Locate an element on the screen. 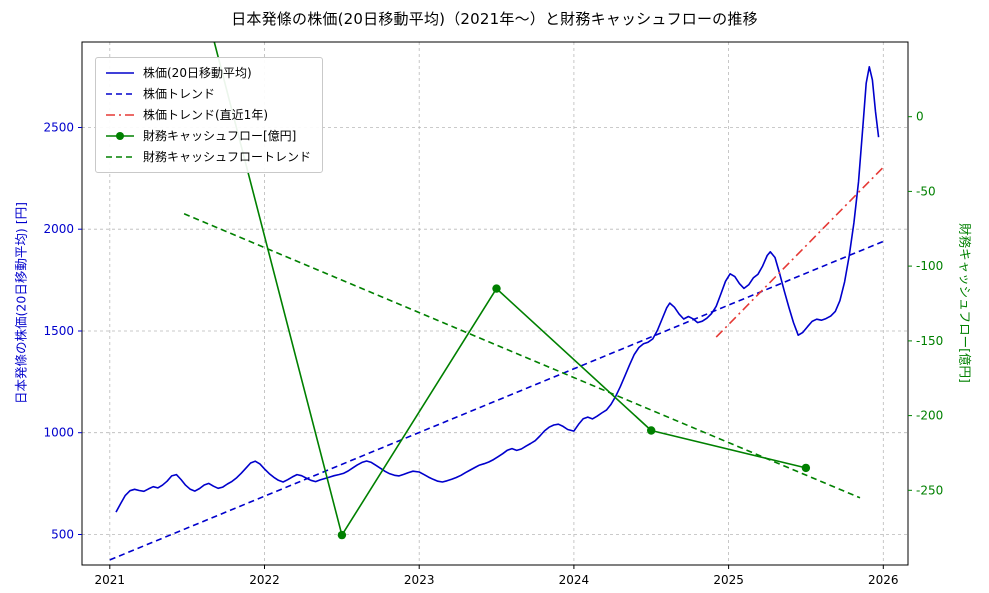 The image size is (989, 593). legend-item-price-trend-recent: 株価トレンド(直近1年) is located at coordinates (208, 115).